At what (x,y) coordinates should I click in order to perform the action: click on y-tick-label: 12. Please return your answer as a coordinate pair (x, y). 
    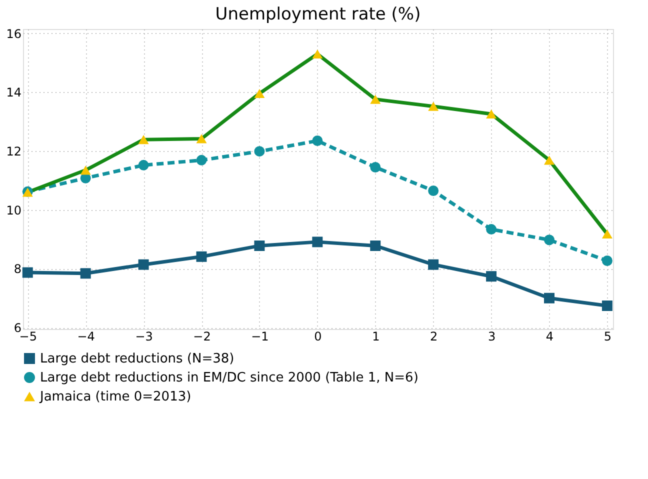
    Looking at the image, I should click on (14, 151).